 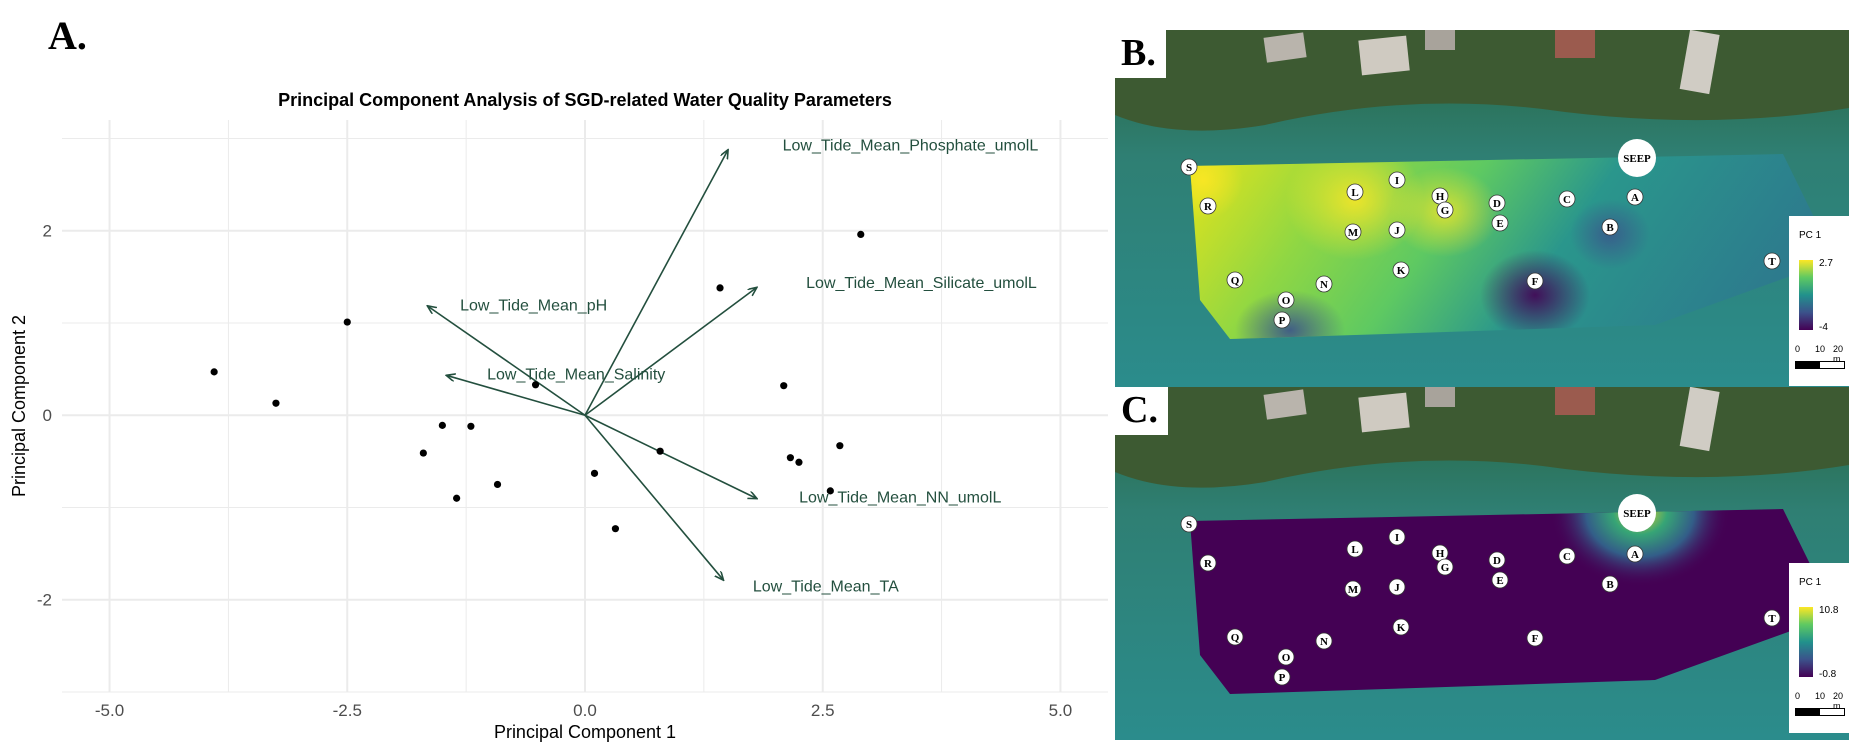 I want to click on station-label: G, so click(x=1445, y=211).